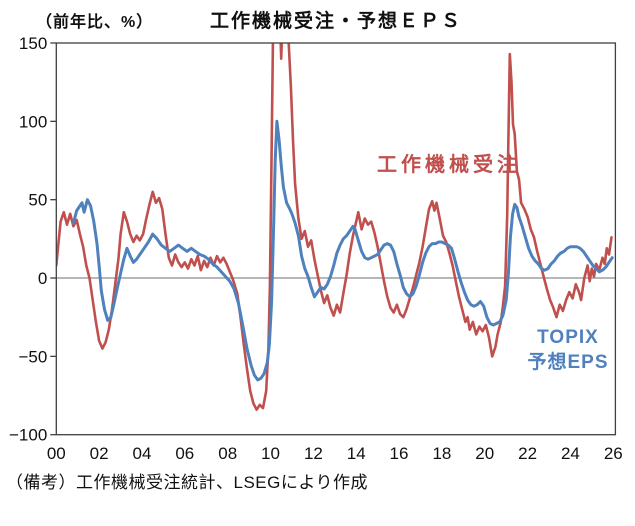 Image resolution: width=635 pixels, height=526 pixels. I want to click on x-tick-label: 26, so click(613, 453).